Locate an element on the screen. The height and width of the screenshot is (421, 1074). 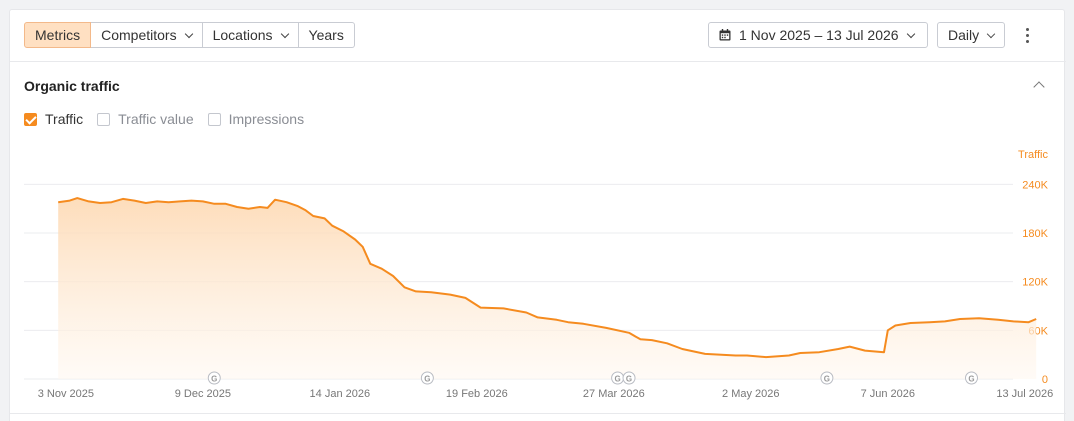
tab-competitors-label: Competitors is located at coordinates (139, 35).